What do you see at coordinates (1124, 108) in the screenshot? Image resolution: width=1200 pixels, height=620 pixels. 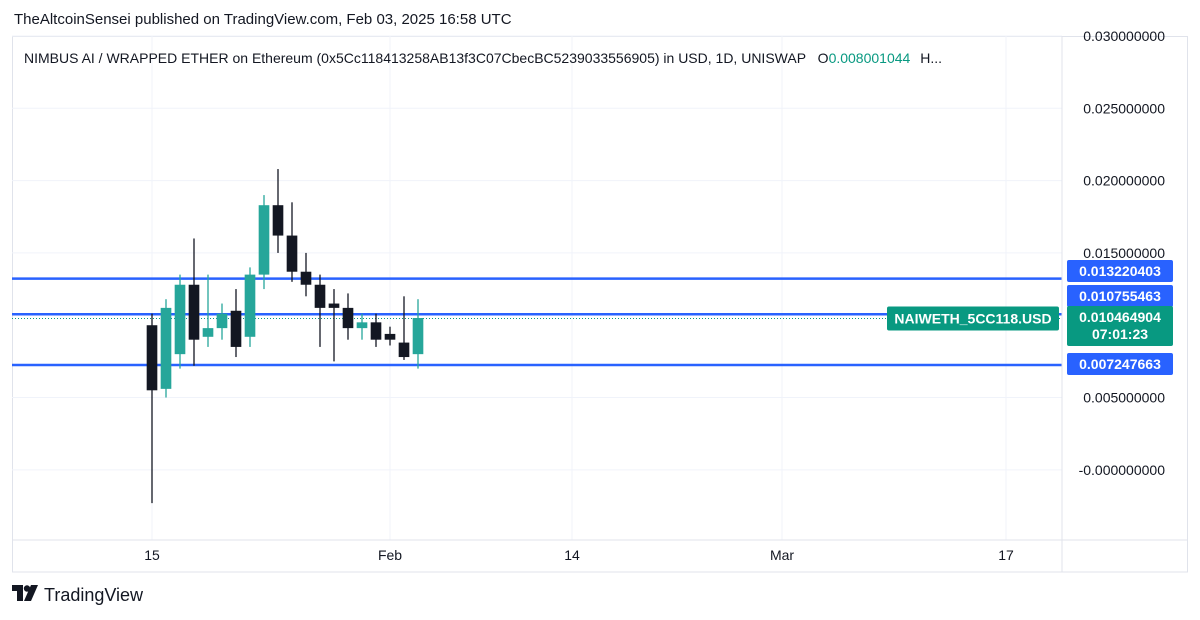 I see `y-tick-label: 0.025000000` at bounding box center [1124, 108].